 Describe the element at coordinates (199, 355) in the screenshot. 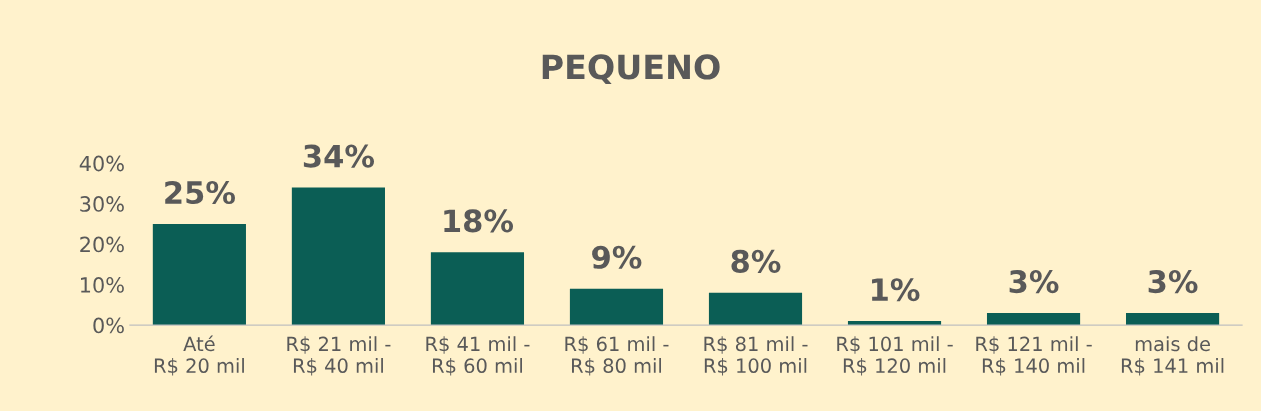

I see `x-tick-label: Até R$ 20 mil` at that location.